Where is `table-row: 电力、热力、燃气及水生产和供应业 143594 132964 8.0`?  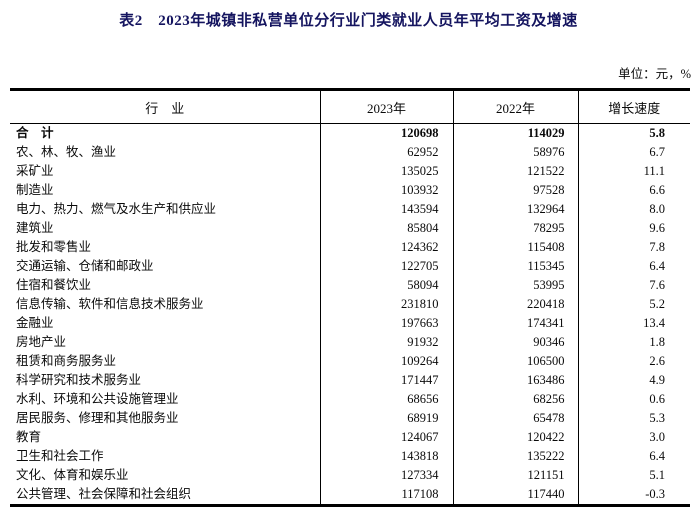
table-row: 电力、热力、燃气及水生产和供应业 143594 132964 8.0 is located at coordinates (350, 209).